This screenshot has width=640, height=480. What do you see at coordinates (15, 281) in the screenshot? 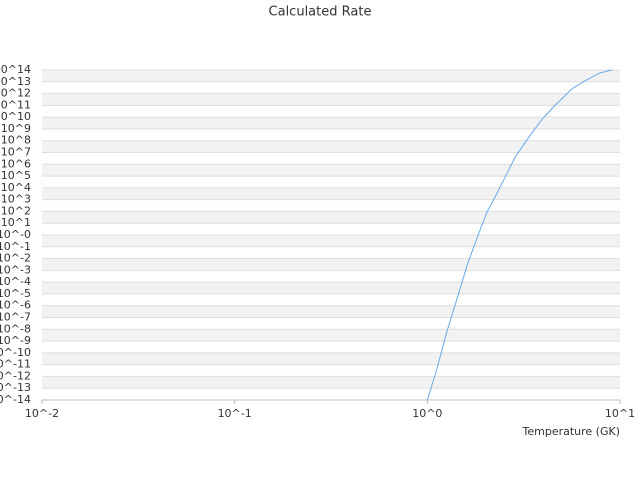
I see `y-tick-label: 10^-4` at bounding box center [15, 281].